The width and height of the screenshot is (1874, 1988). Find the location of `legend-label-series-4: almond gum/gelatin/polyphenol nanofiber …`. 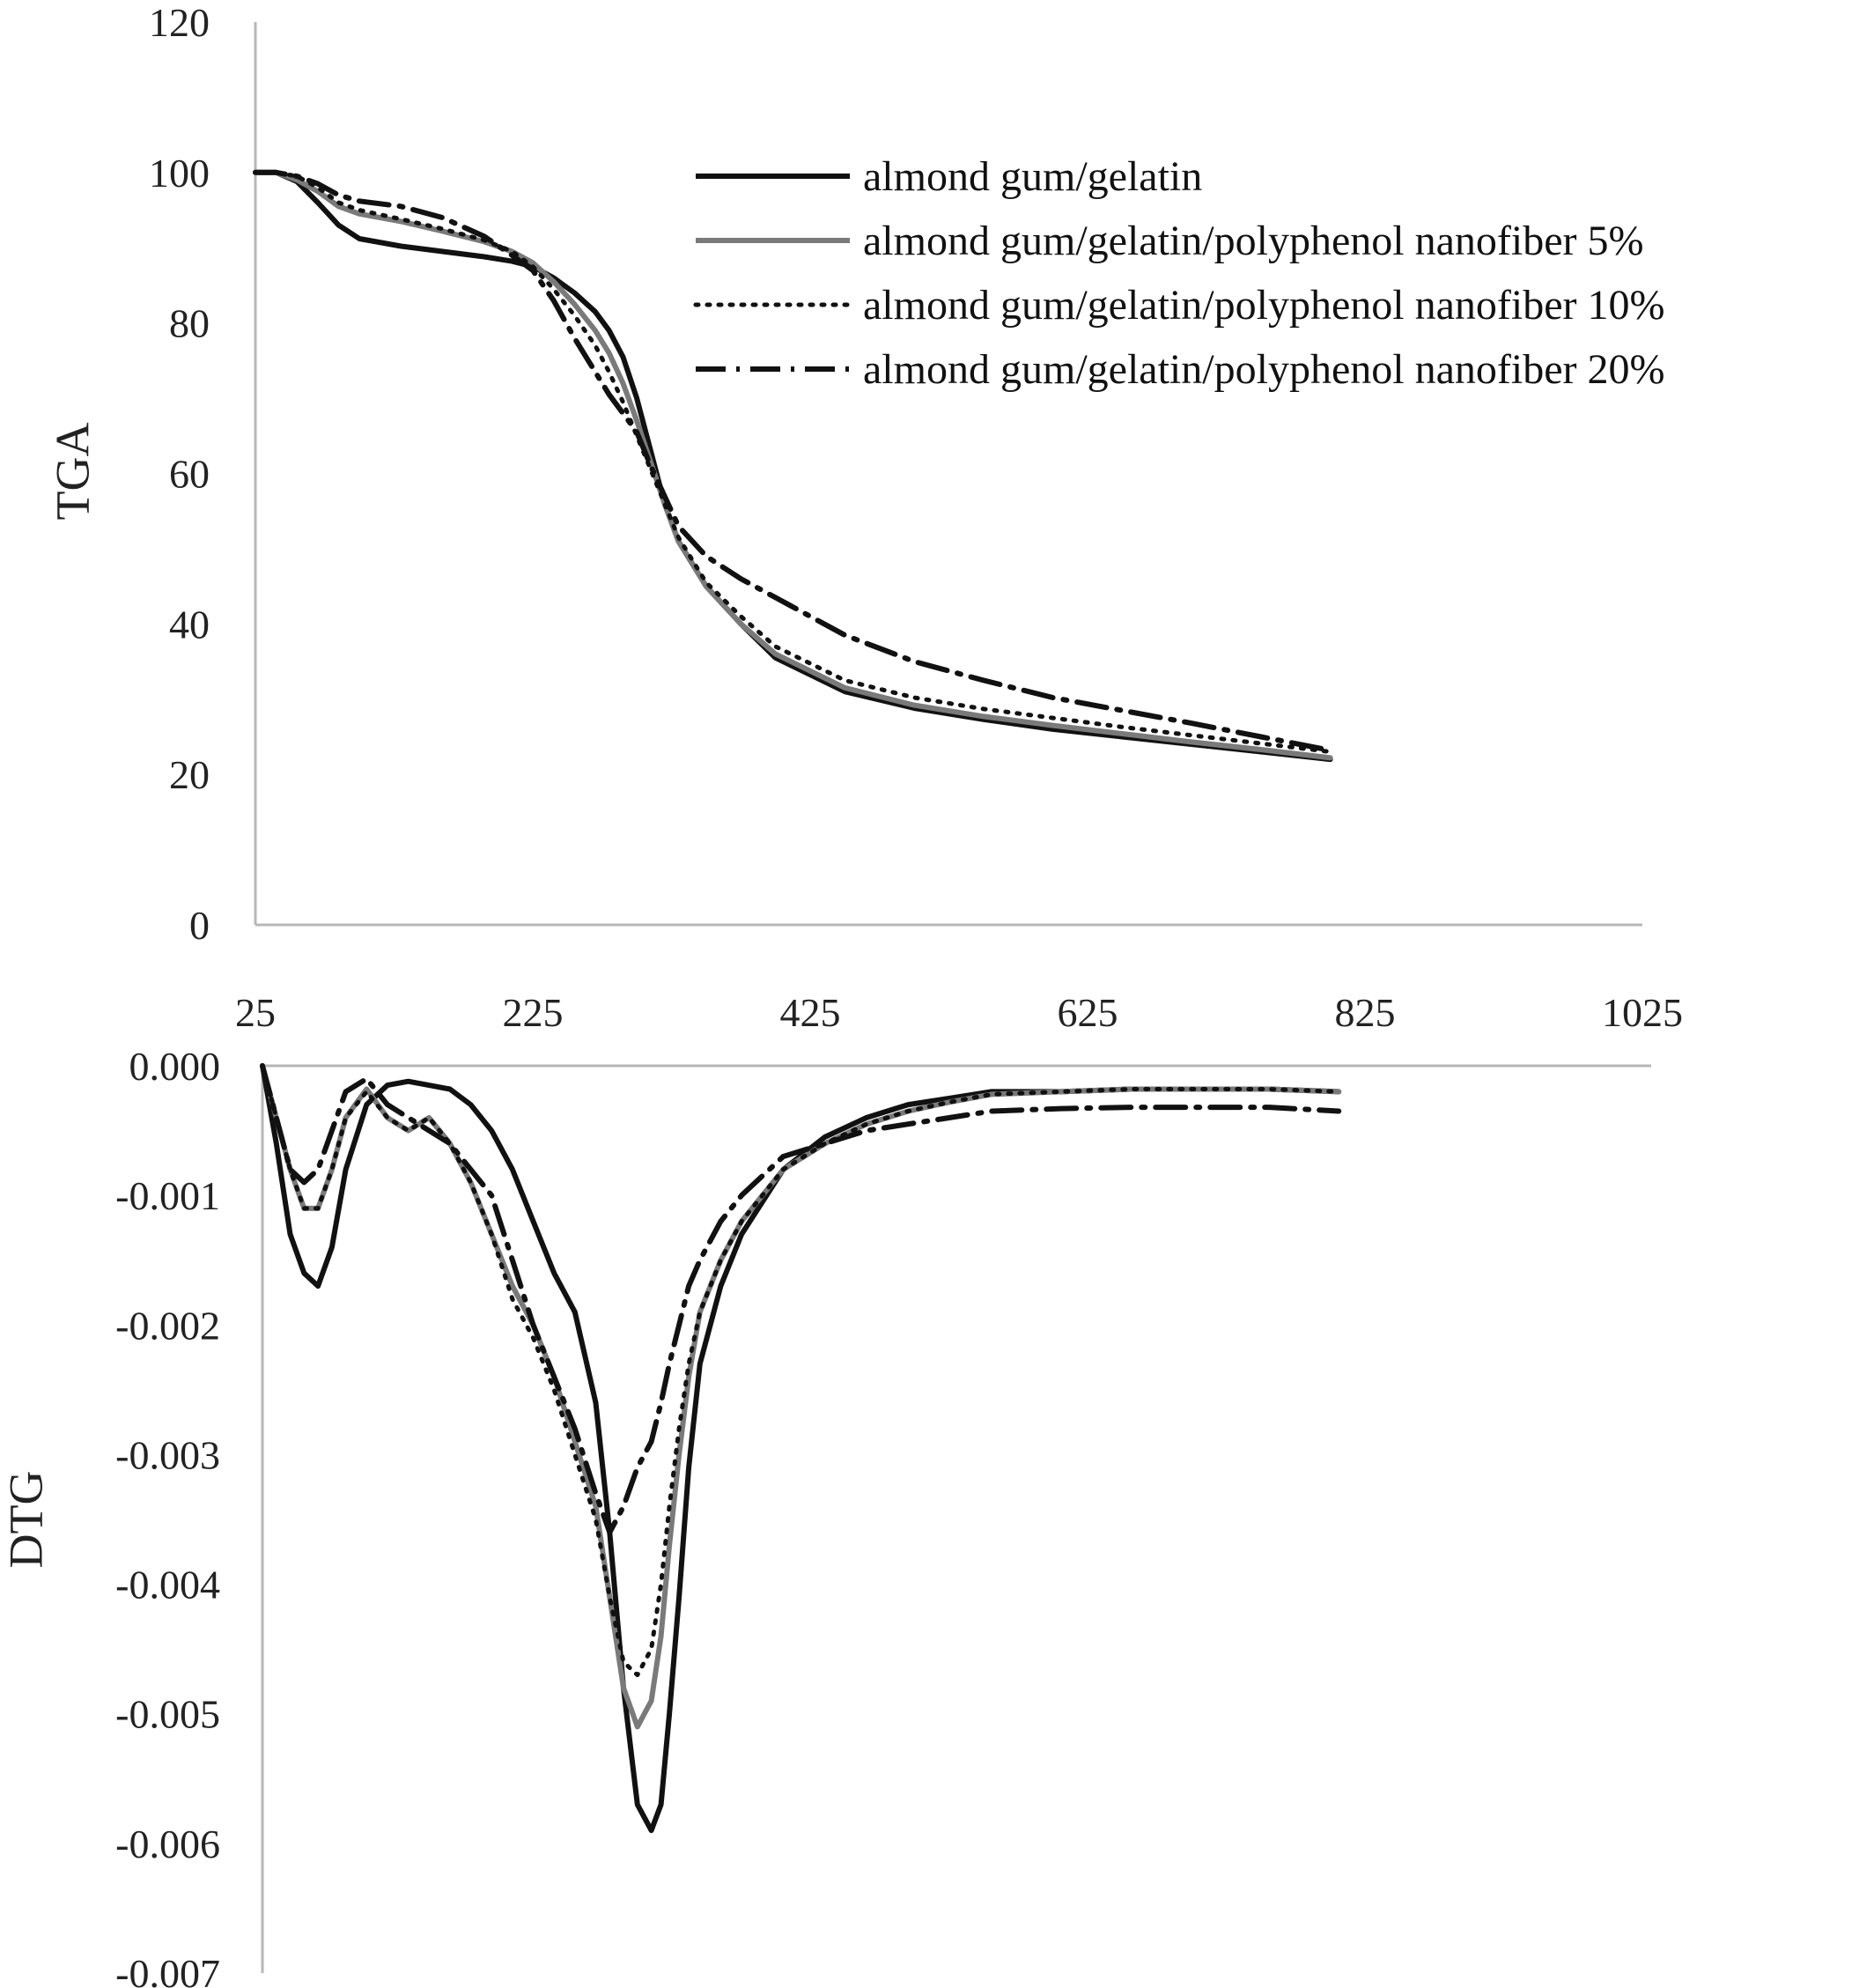

legend-label-series-4: almond gum/gelatin/polyphenol nanofiber … is located at coordinates (1263, 369).